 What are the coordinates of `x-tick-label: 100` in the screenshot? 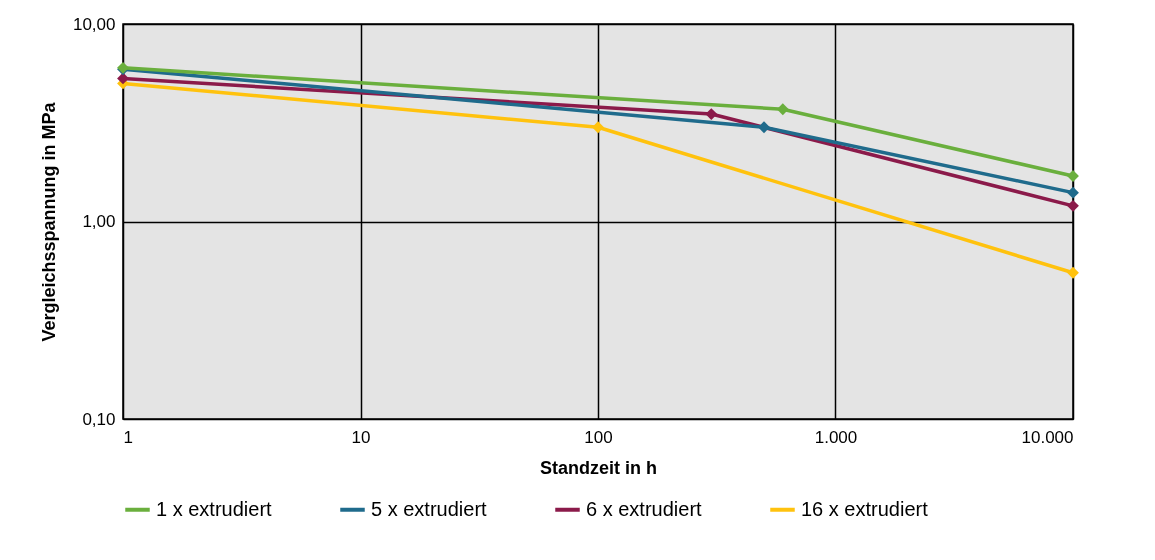 It's located at (598, 437).